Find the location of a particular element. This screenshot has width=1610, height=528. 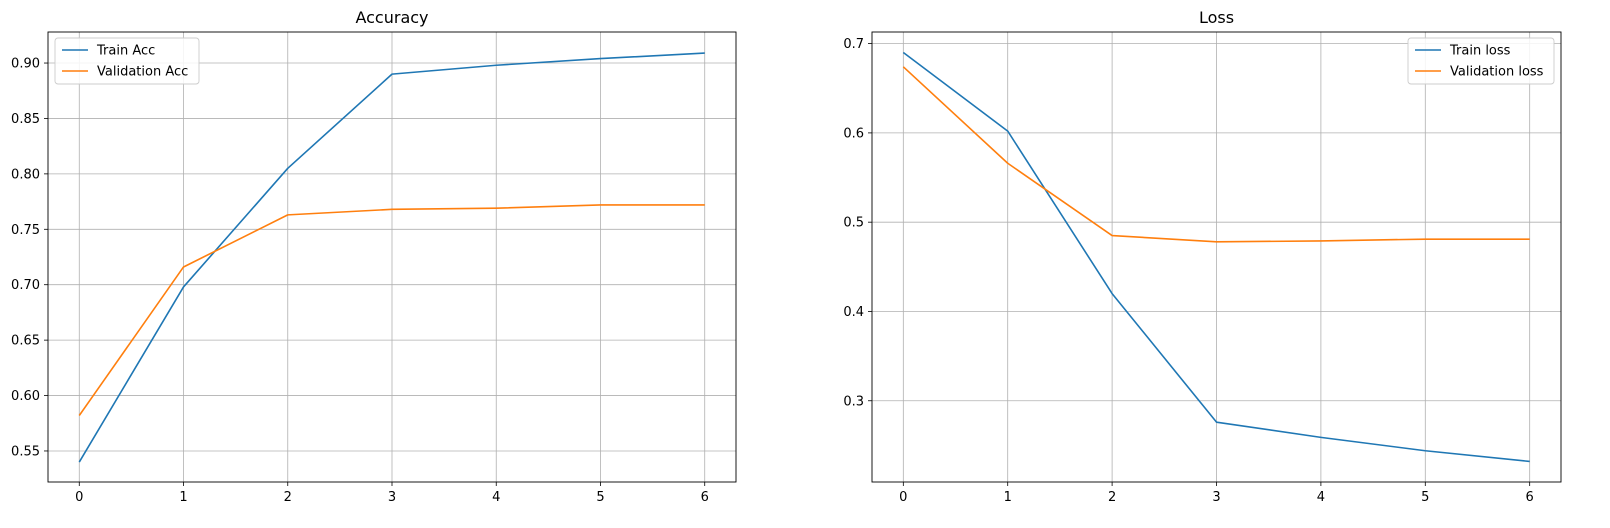

legend-label: Train Acc is located at coordinates (125, 51).